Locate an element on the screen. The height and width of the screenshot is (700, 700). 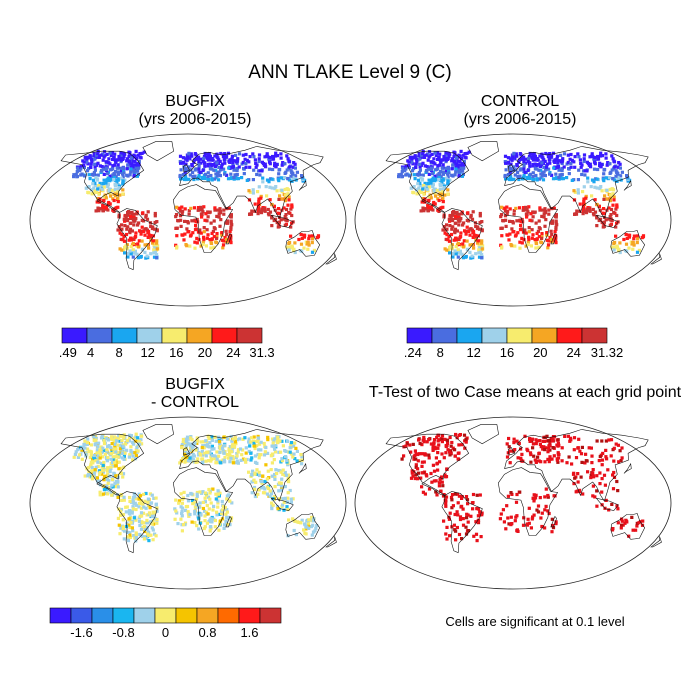
map-panel-diff is located at coordinates (188, 503).